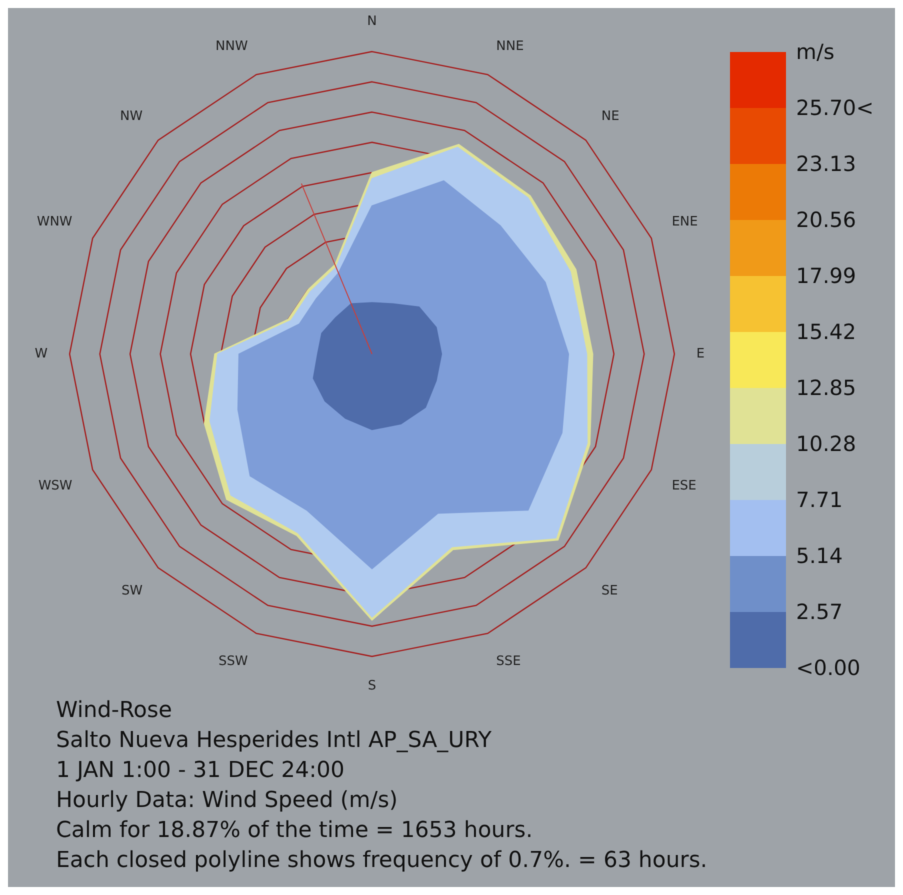 The image size is (903, 895). I want to click on spoke-label: WNW, so click(54, 222).